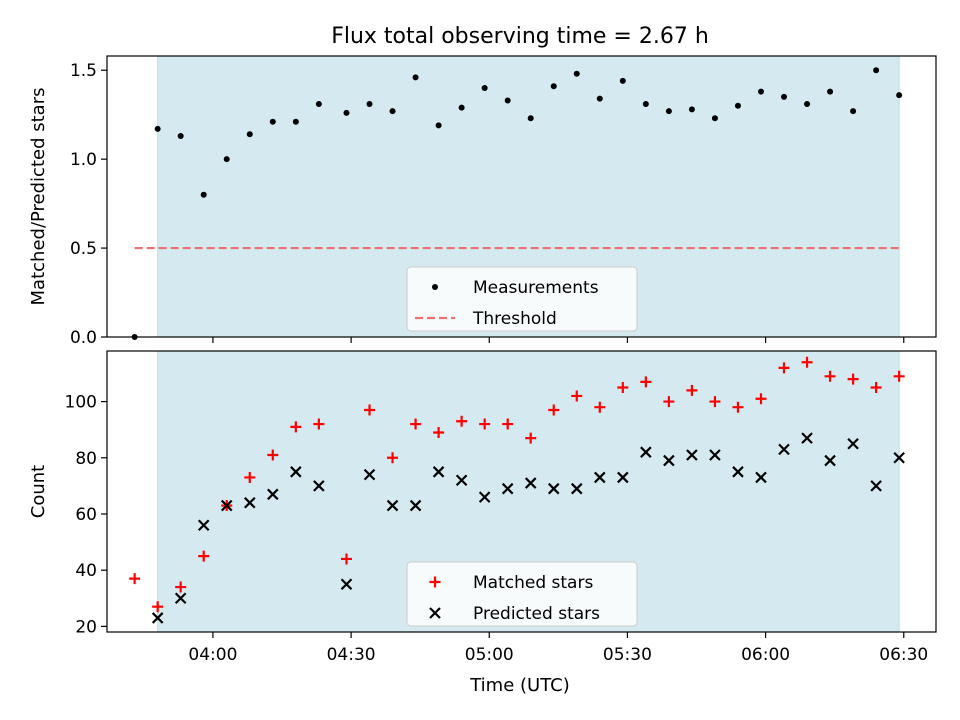 Image resolution: width=960 pixels, height=720 pixels. Describe the element at coordinates (38, 197) in the screenshot. I see `y-axis-label: Matched/Predicted stars` at that location.